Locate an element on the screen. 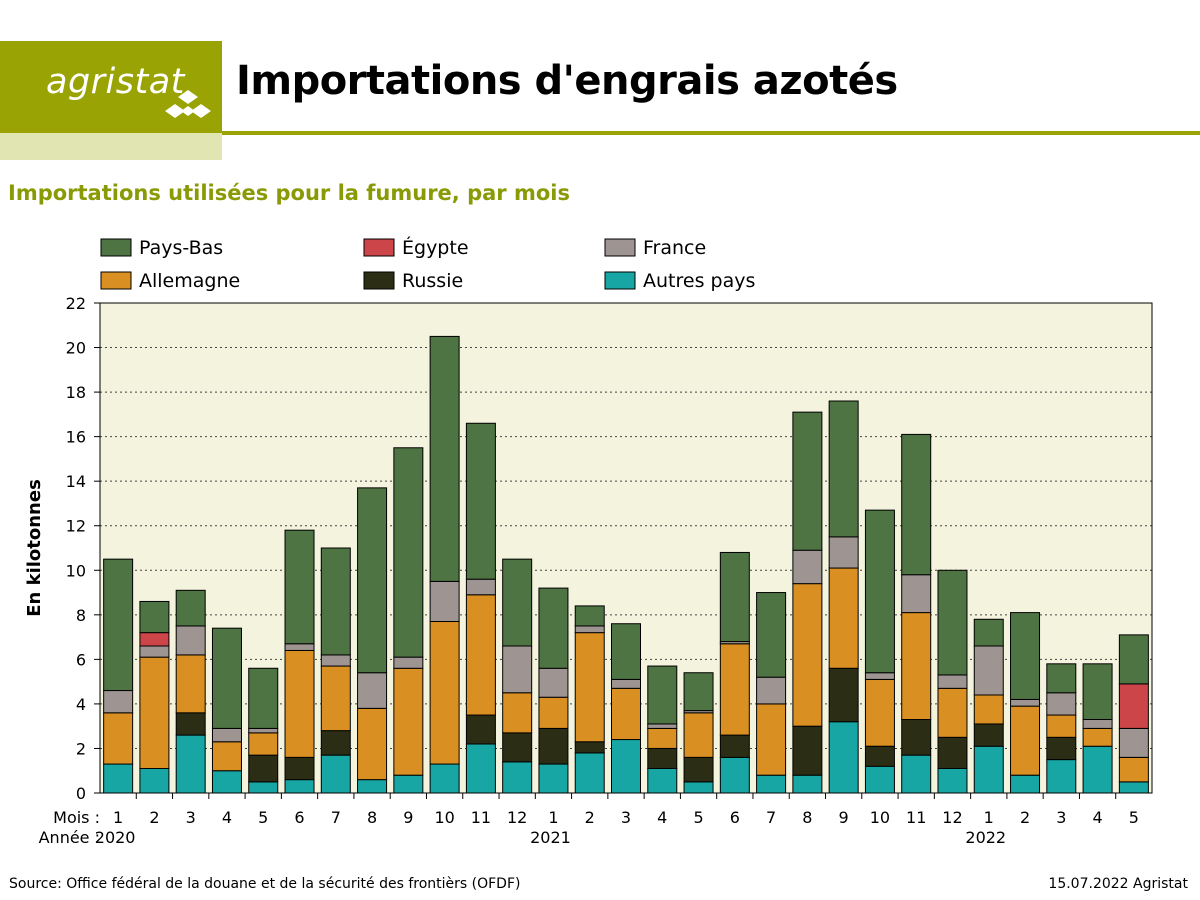  y-tick-label: 0 is located at coordinates (81, 793).